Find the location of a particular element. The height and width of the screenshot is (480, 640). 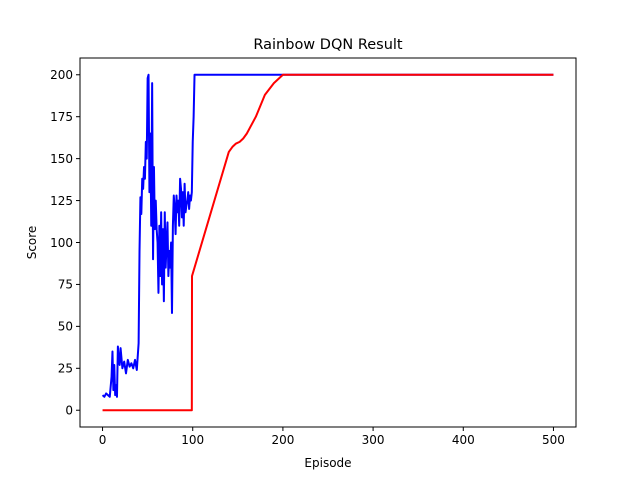

x-axis-label: Episode is located at coordinates (327, 463).